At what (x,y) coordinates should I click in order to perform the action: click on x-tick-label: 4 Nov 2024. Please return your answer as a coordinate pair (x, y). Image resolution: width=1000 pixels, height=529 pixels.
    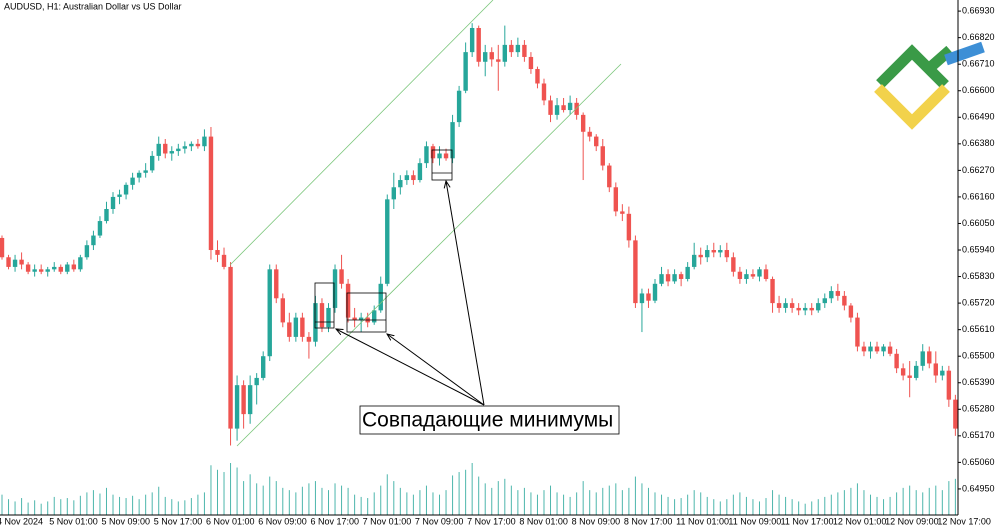
    Looking at the image, I should click on (21, 521).